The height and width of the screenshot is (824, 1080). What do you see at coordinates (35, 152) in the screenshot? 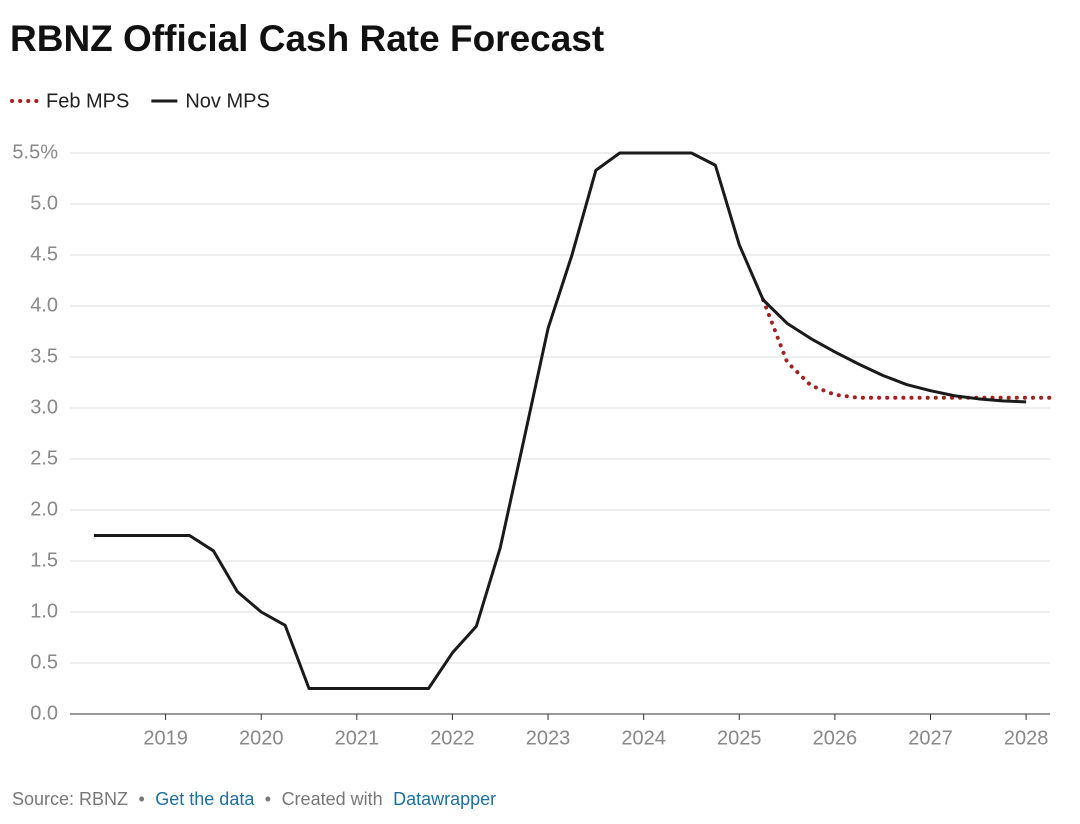
I see `y-tick-label: 5.5%` at bounding box center [35, 152].